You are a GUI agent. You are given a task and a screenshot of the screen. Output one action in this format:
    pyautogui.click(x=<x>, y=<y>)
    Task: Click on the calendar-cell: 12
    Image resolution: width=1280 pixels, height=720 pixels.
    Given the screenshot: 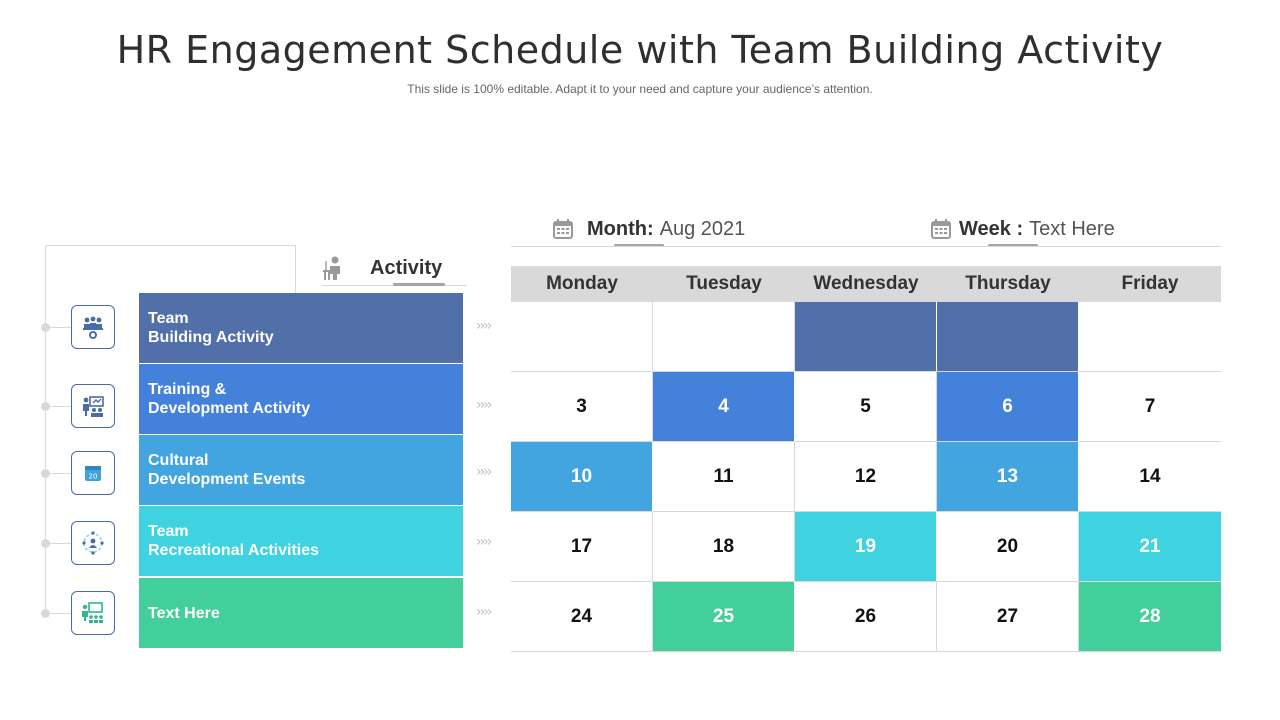 What is the action you would take?
    pyautogui.click(x=866, y=476)
    